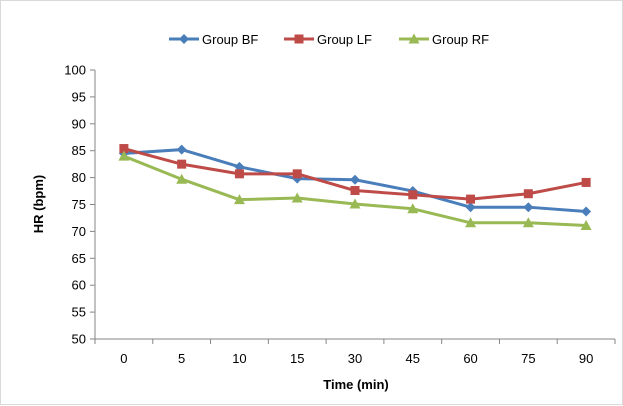  What do you see at coordinates (79, 123) in the screenshot?
I see `y-tick-label: 90` at bounding box center [79, 123].